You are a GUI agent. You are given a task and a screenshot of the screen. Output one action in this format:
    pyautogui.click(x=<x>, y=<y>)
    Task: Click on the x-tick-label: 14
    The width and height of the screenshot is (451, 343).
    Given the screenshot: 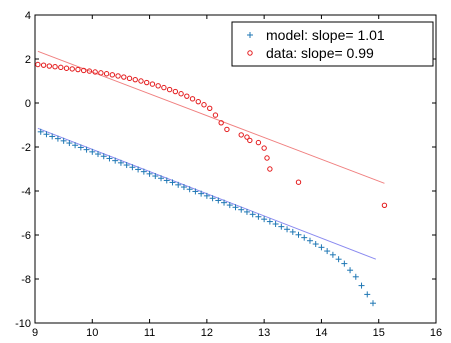 What is the action you would take?
    pyautogui.click(x=321, y=333)
    